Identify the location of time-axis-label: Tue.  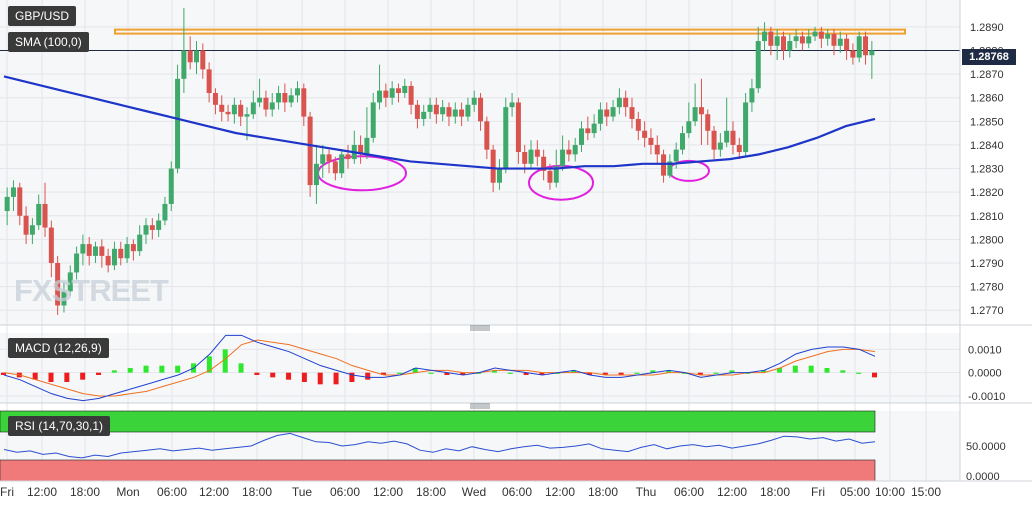
(302, 492).